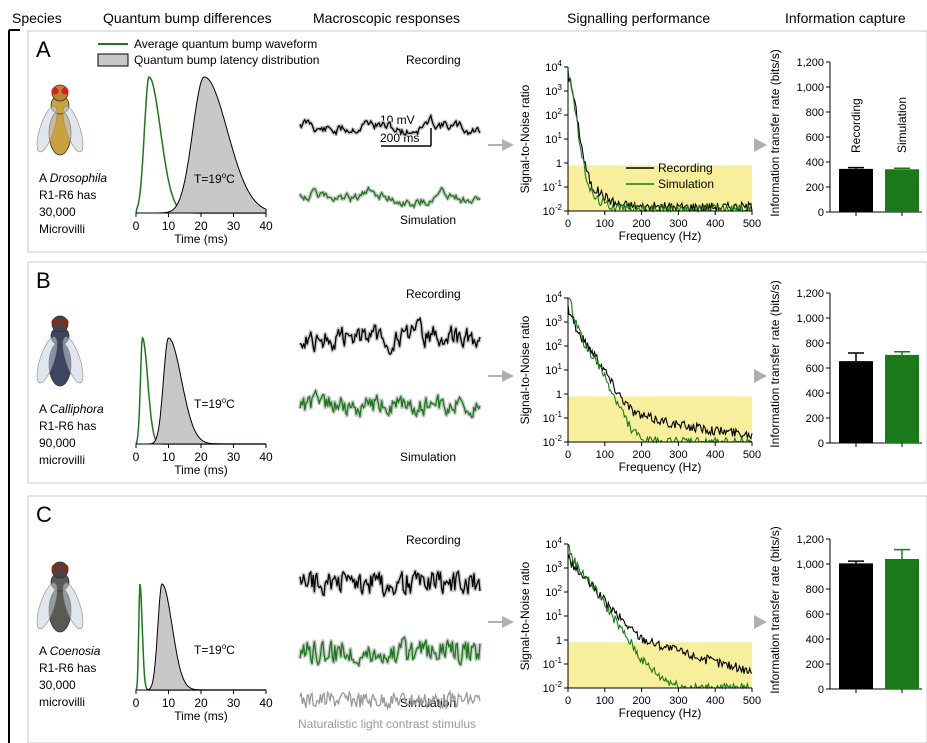 This screenshot has height=743, width=927. I want to click on species-caption: A Drosophila, so click(73, 178).